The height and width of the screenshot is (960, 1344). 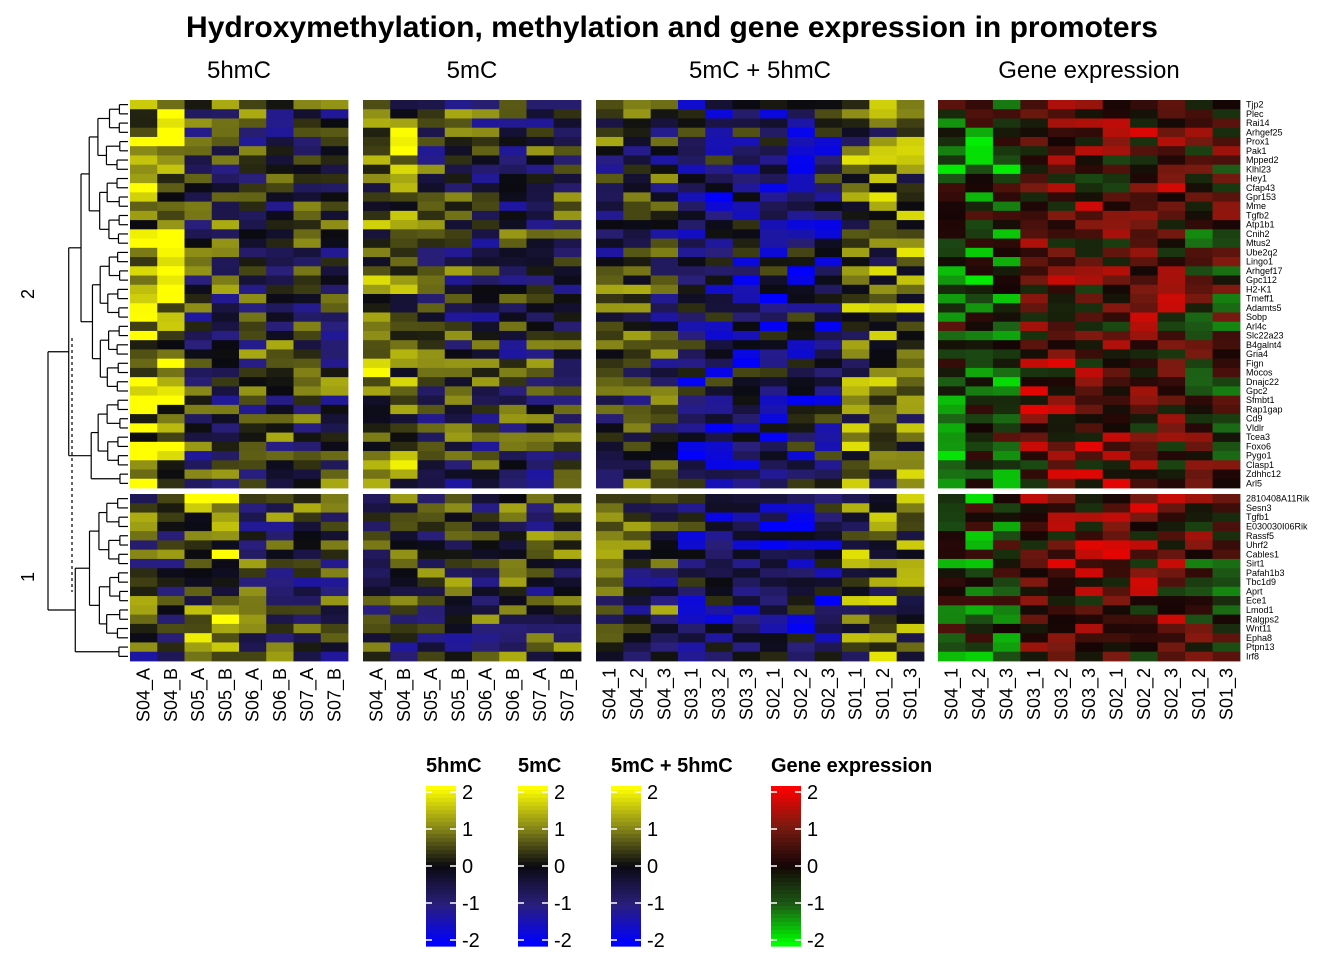 What do you see at coordinates (467, 867) in the screenshot?
I see `legend-tick-label: 0` at bounding box center [467, 867].